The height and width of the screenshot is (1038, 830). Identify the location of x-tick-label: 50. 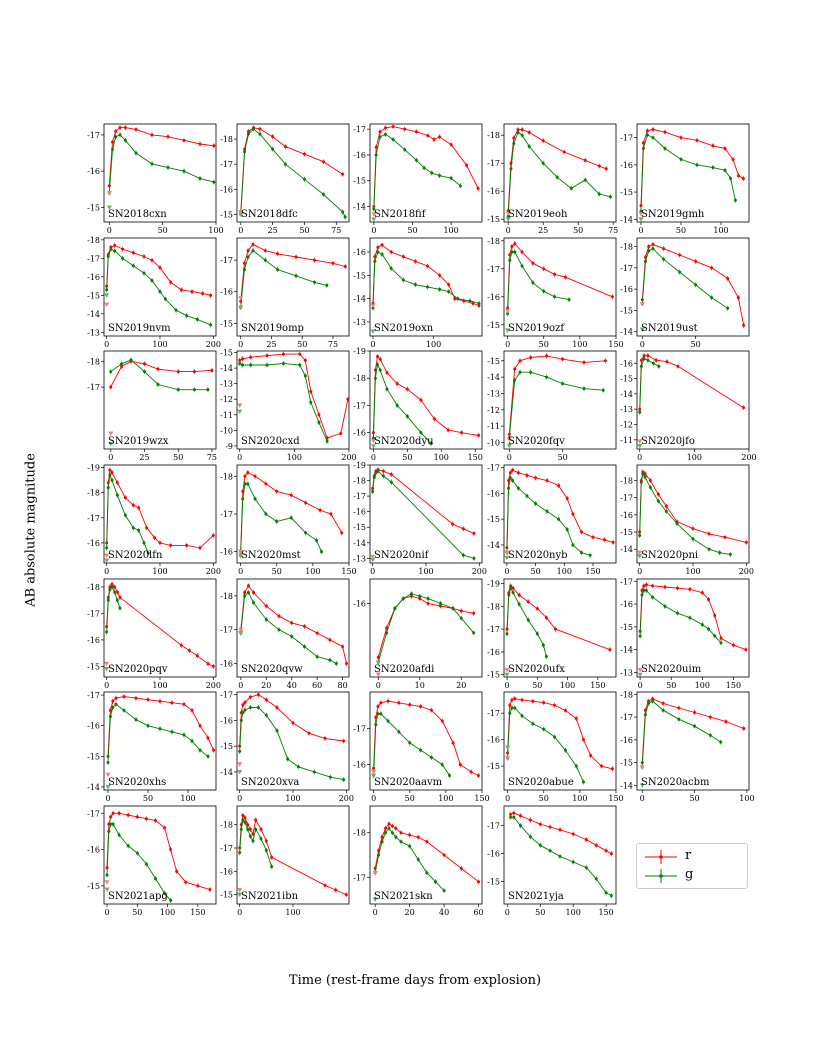
(178, 457).